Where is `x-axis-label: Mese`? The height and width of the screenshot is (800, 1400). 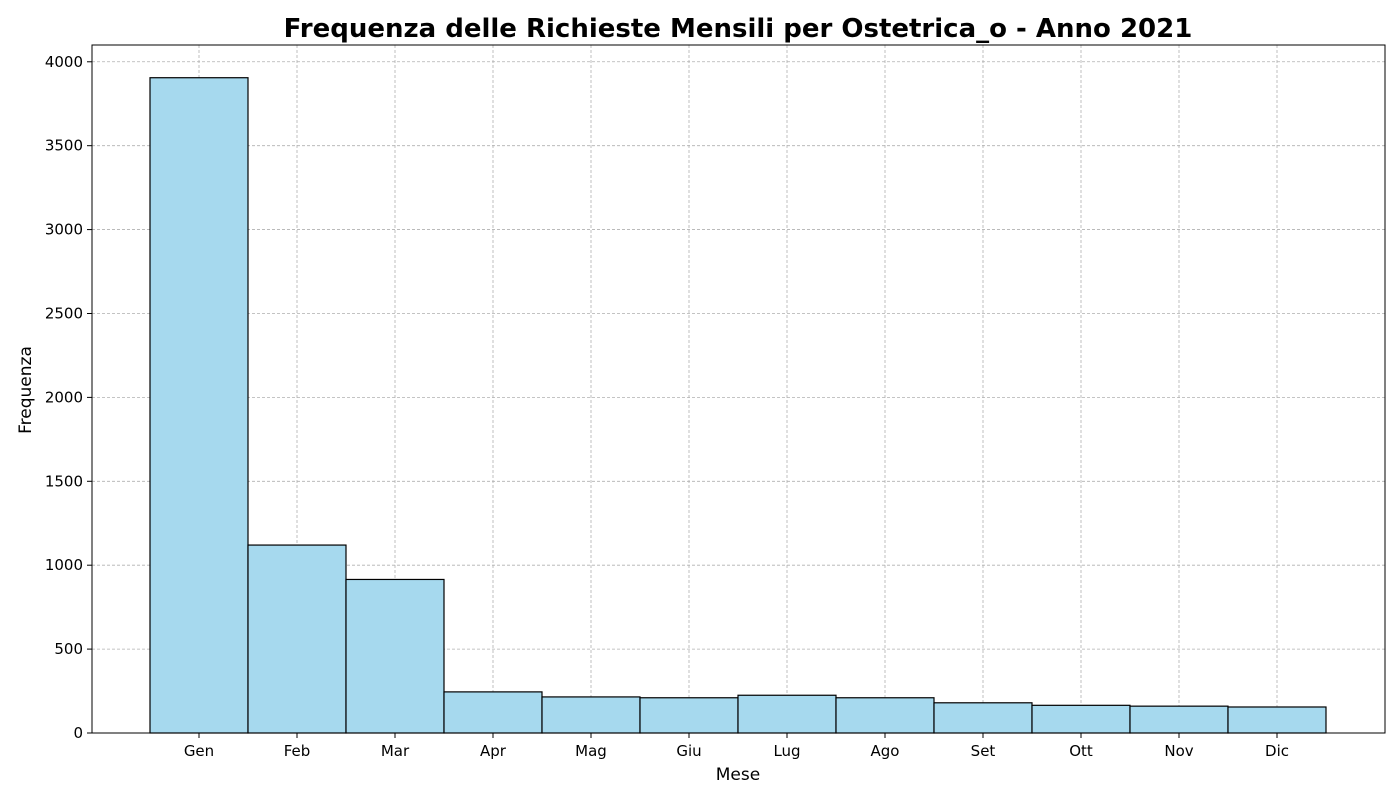
x-axis-label: Mese is located at coordinates (738, 775).